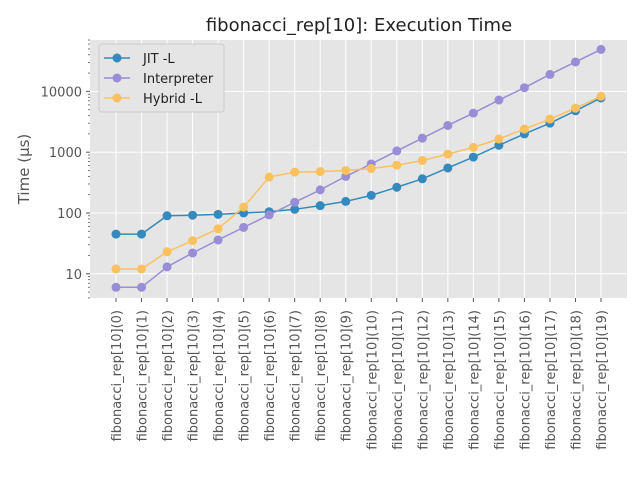  I want to click on legend-item-interpreter: Interpreter, so click(159, 79).